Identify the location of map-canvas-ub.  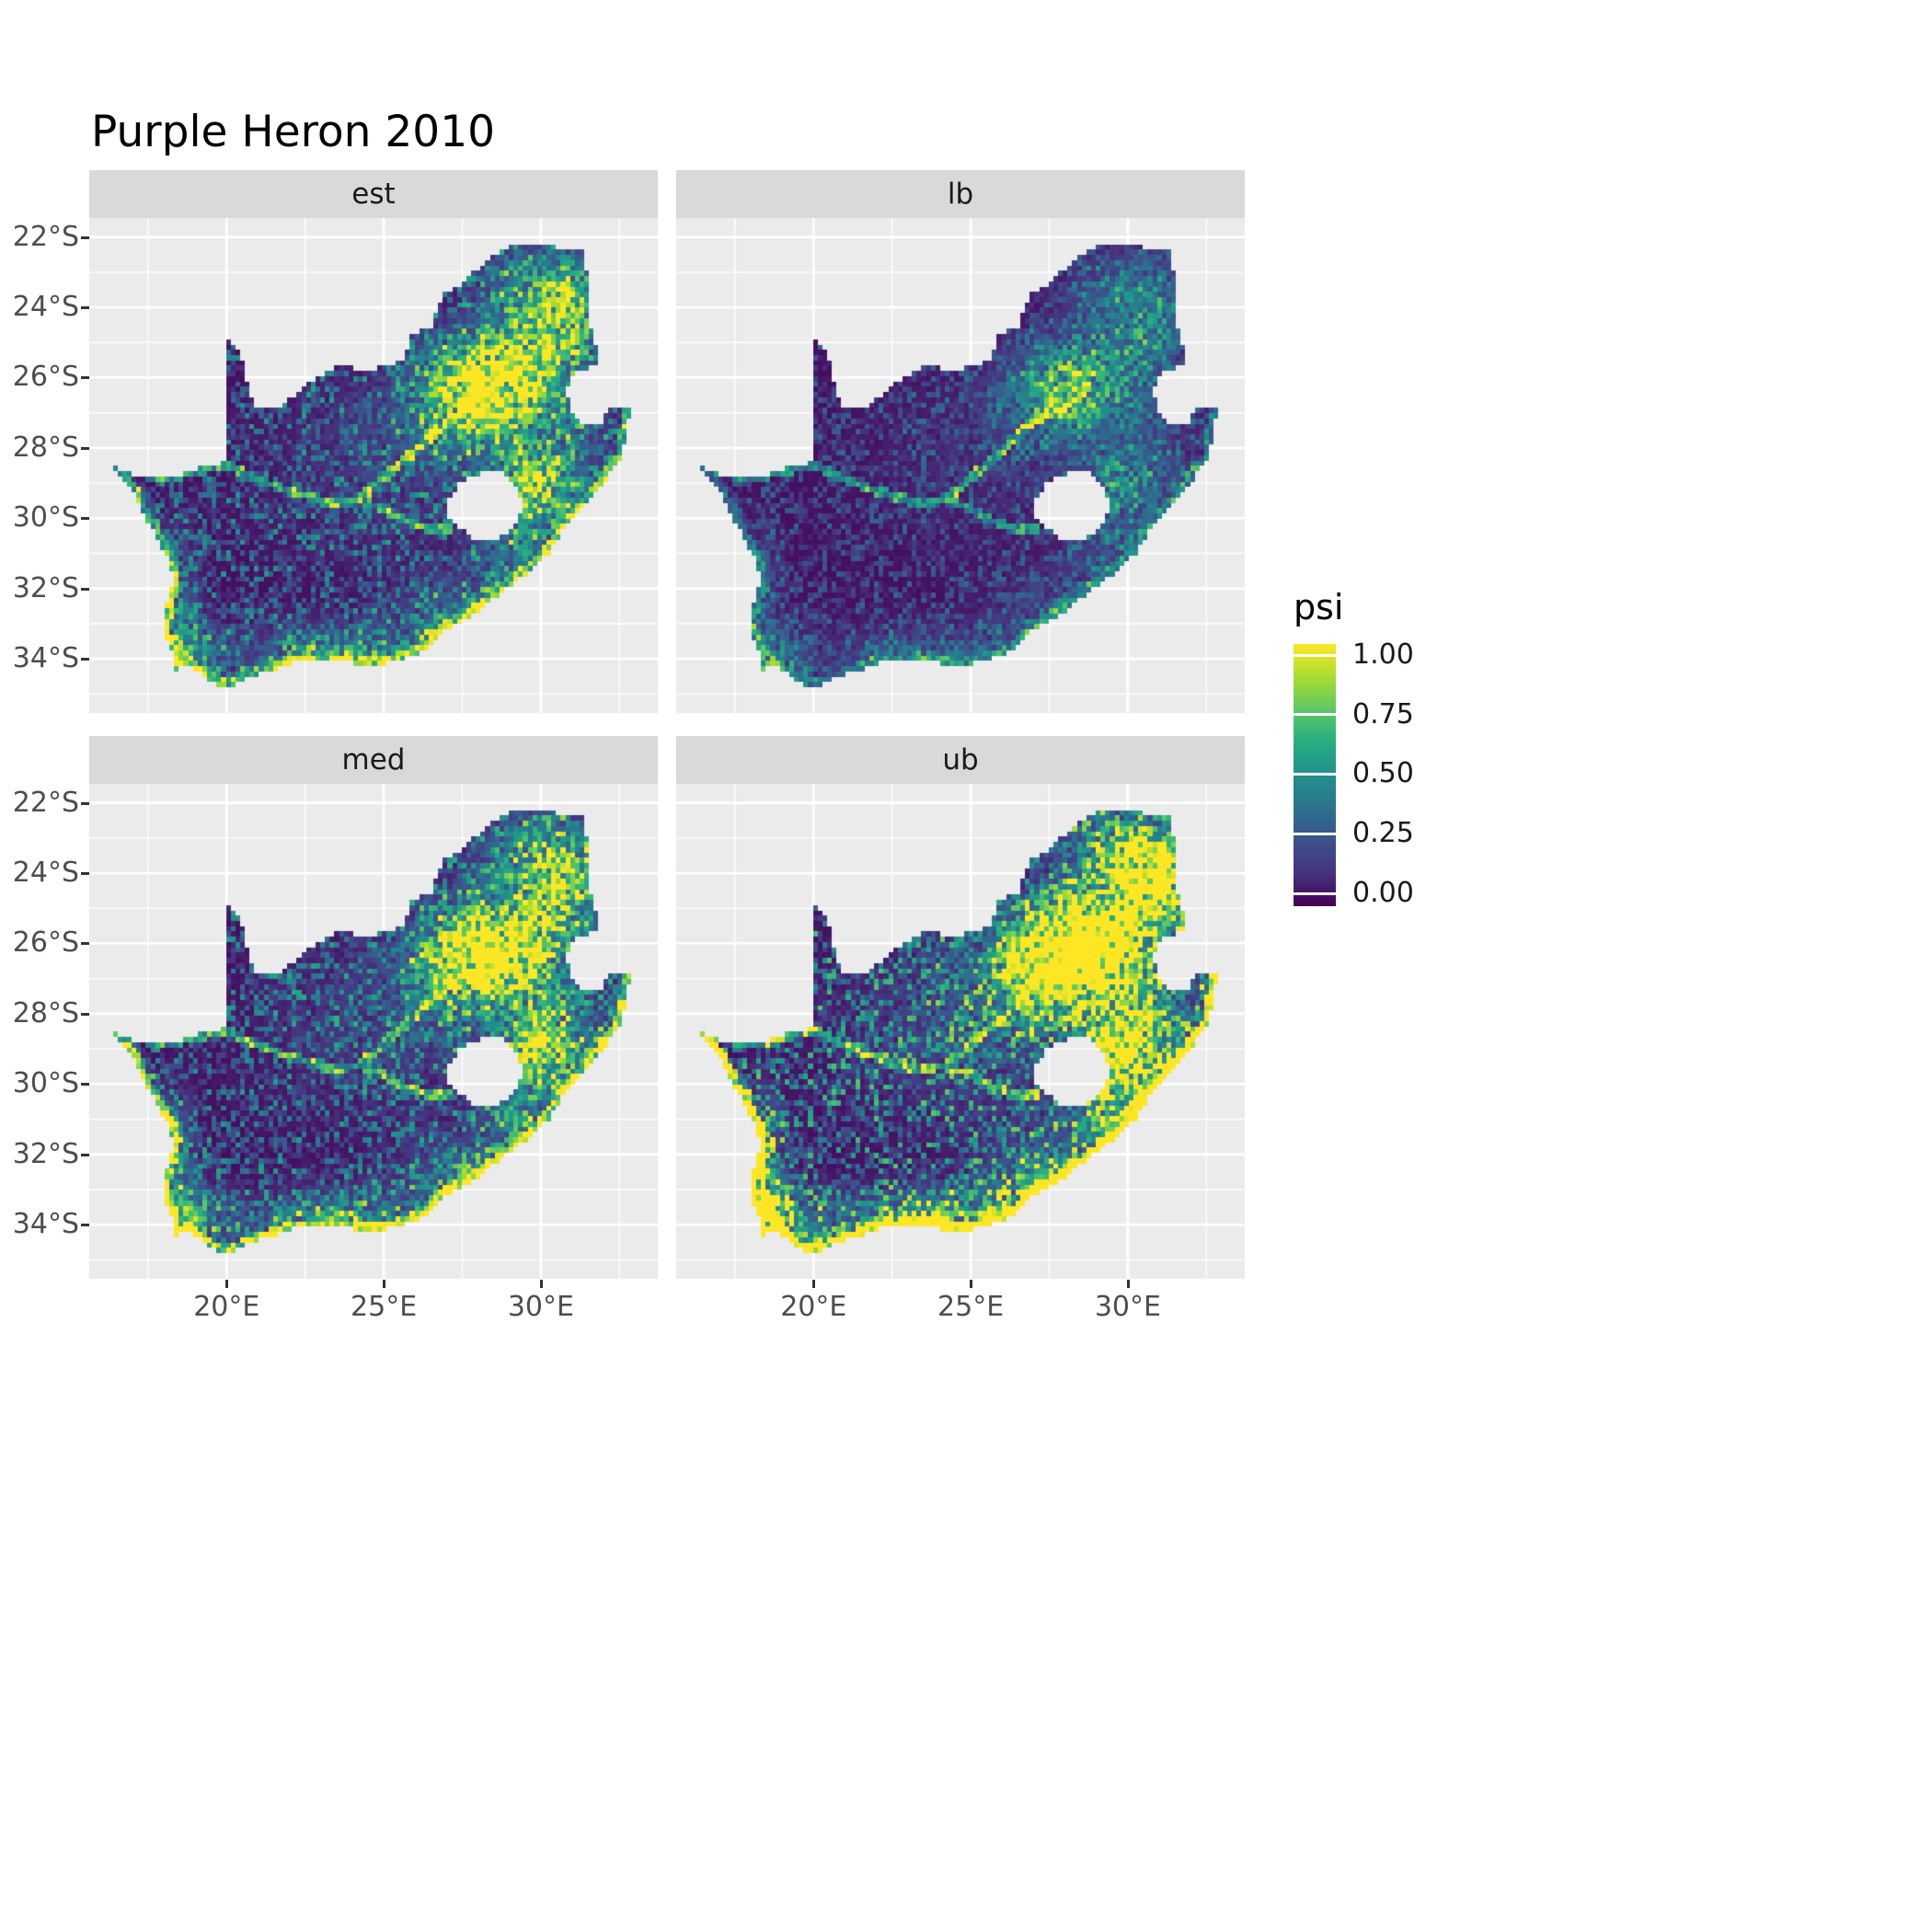
(960, 1031).